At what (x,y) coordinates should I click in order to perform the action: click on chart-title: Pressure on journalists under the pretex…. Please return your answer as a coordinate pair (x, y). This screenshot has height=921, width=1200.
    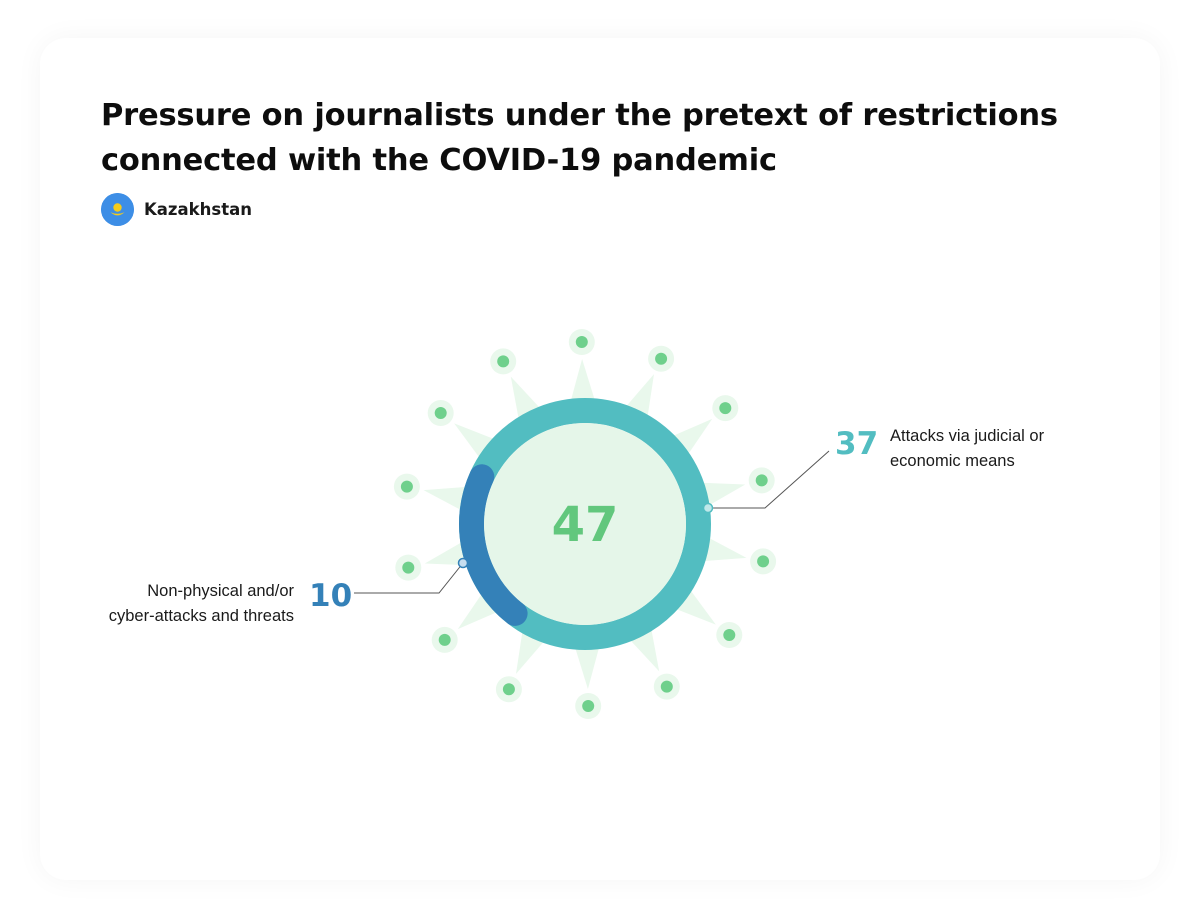
    Looking at the image, I should click on (579, 138).